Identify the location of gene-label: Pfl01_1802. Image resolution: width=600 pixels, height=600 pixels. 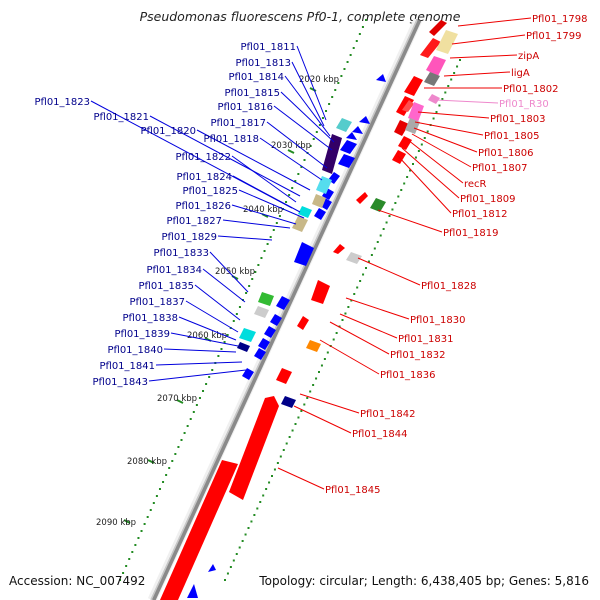
(531, 89).